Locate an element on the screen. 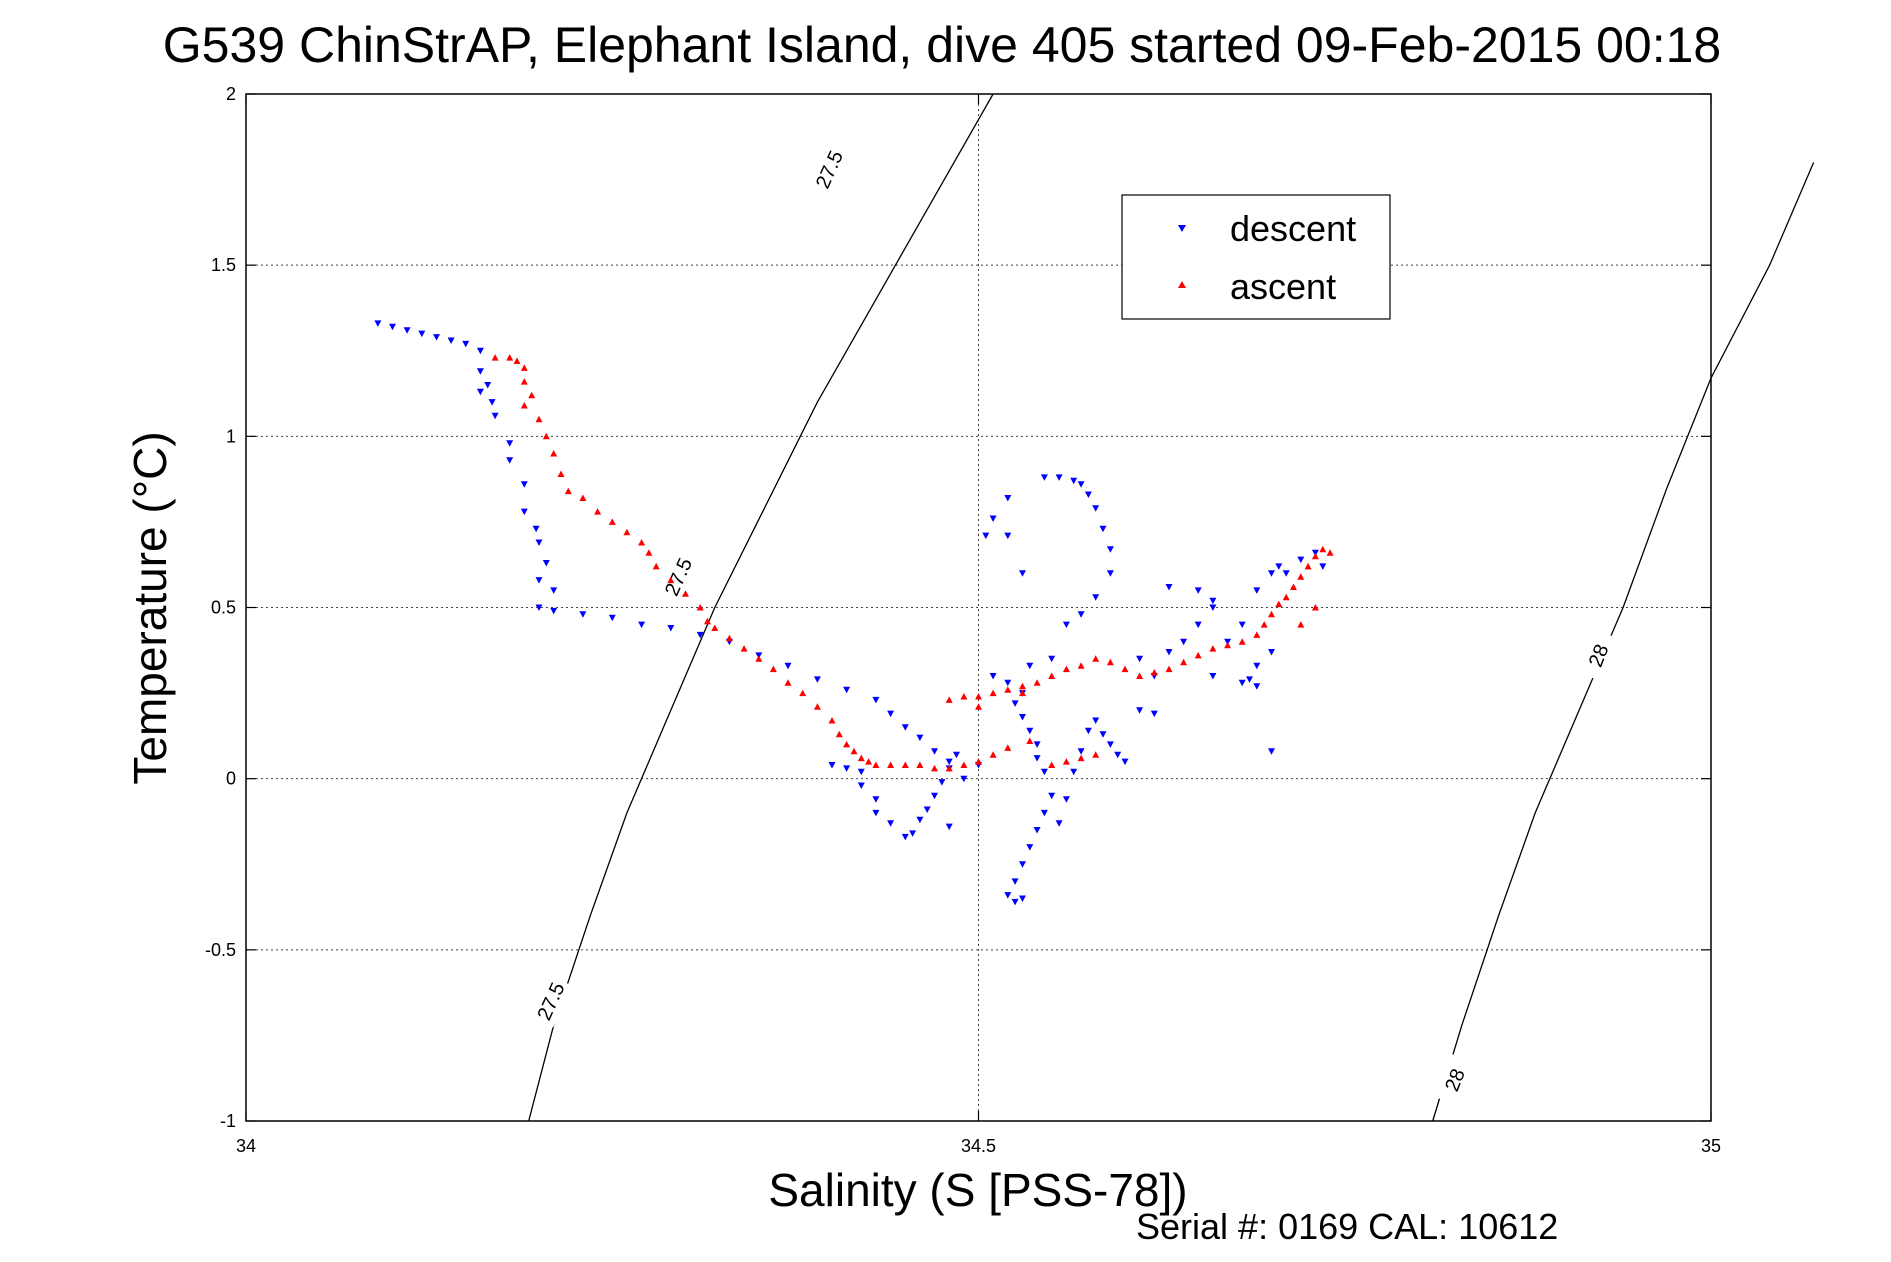 The image size is (1891, 1262). legend-descent-label: descent is located at coordinates (1293, 228).